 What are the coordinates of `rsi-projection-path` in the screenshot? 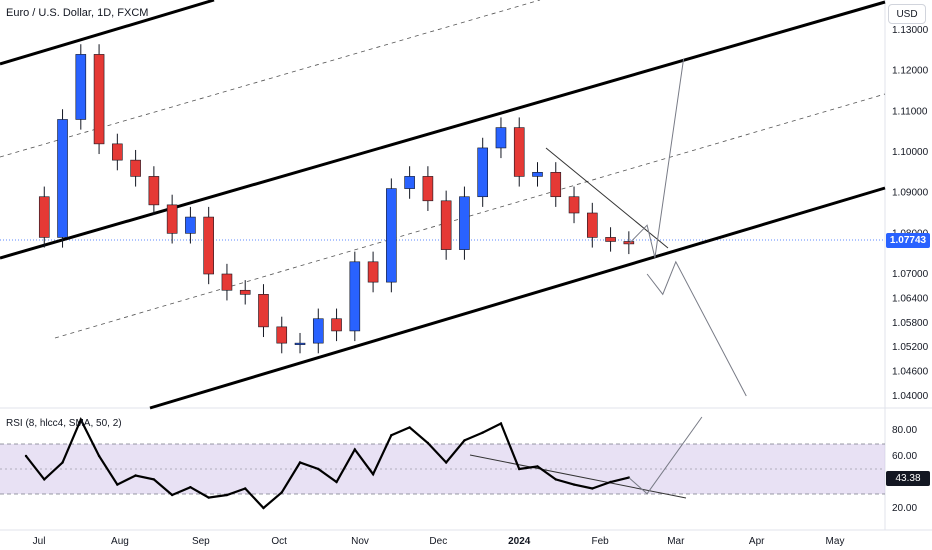 It's located at (665, 455).